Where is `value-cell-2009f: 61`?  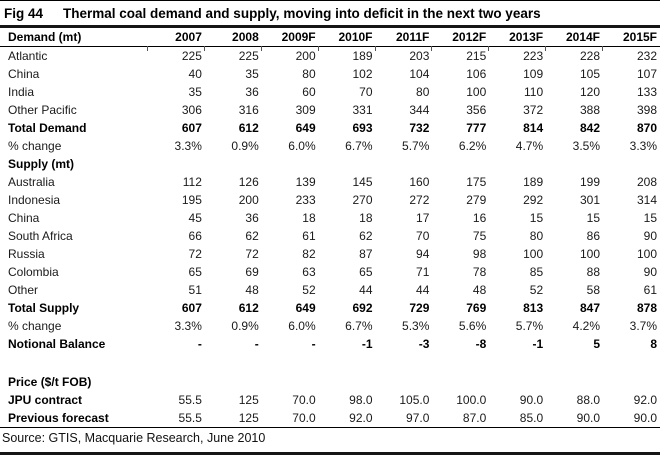 value-cell-2009f: 61 is located at coordinates (309, 236).